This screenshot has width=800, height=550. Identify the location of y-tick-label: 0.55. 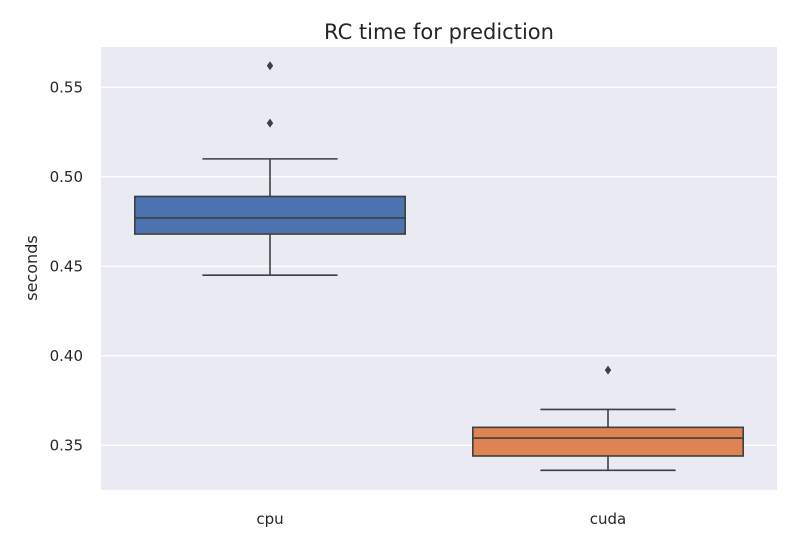
(66, 87).